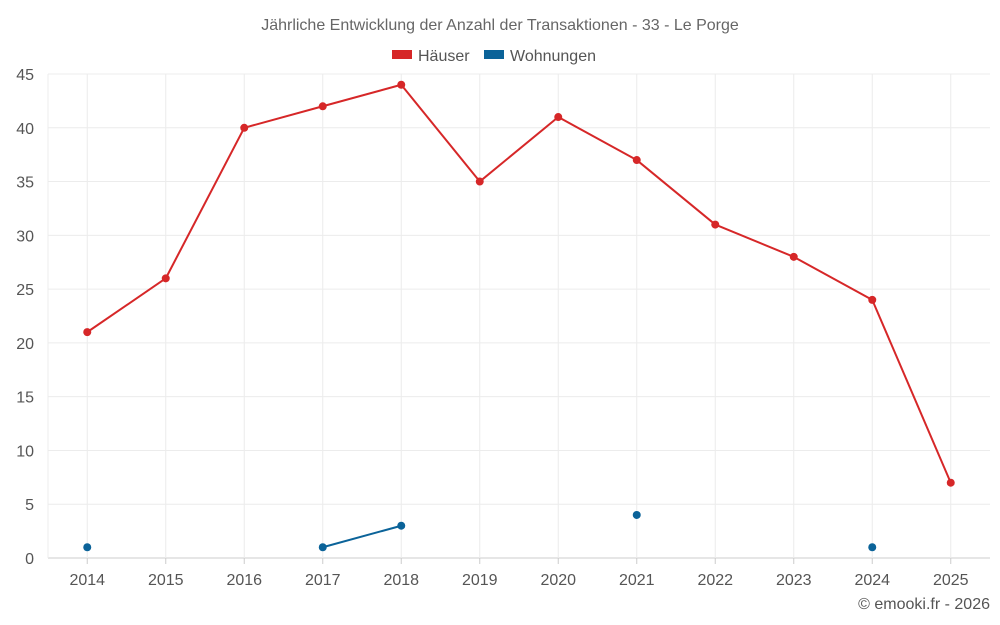  Describe the element at coordinates (25, 236) in the screenshot. I see `y-tick-label: 30` at that location.